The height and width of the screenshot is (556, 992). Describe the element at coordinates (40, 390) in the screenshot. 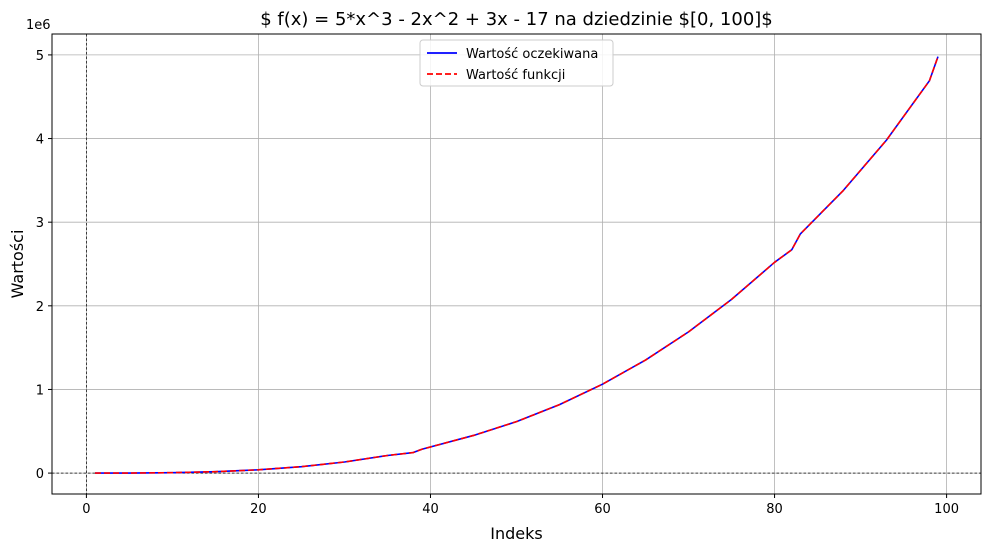

I see `y-tick-label: 1` at that location.